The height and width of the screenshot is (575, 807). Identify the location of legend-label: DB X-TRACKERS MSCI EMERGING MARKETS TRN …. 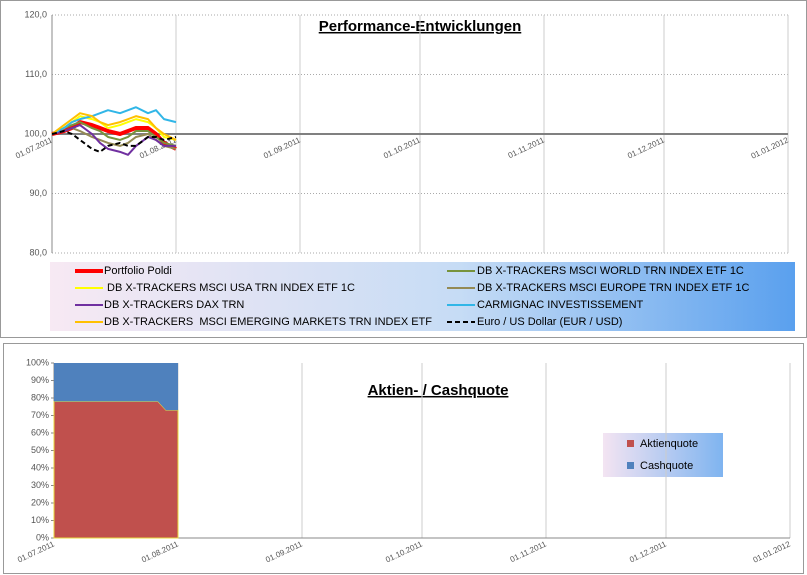
(268, 322).